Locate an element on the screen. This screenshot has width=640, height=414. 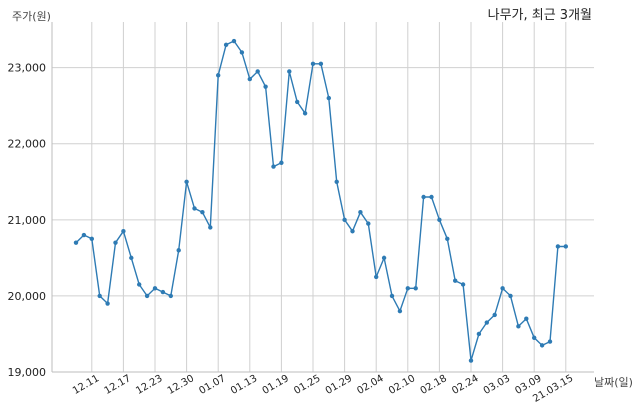
y-tick-label: 20,000 is located at coordinates (27, 296).